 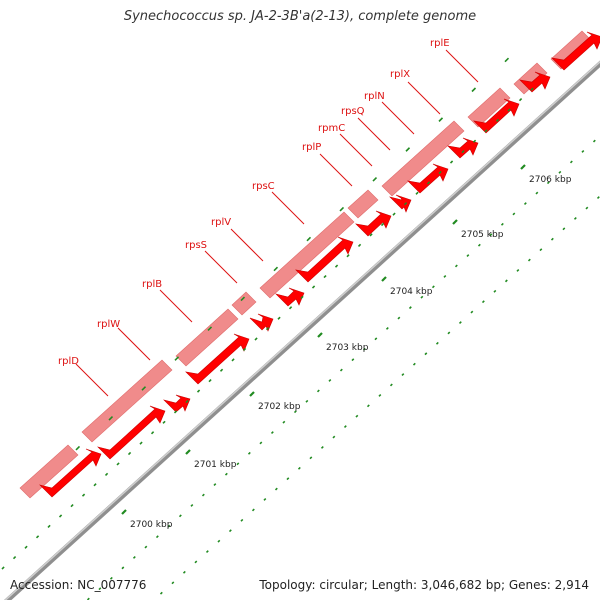 What do you see at coordinates (374, 96) in the screenshot?
I see `gene-label-rplN: rplN` at bounding box center [374, 96].